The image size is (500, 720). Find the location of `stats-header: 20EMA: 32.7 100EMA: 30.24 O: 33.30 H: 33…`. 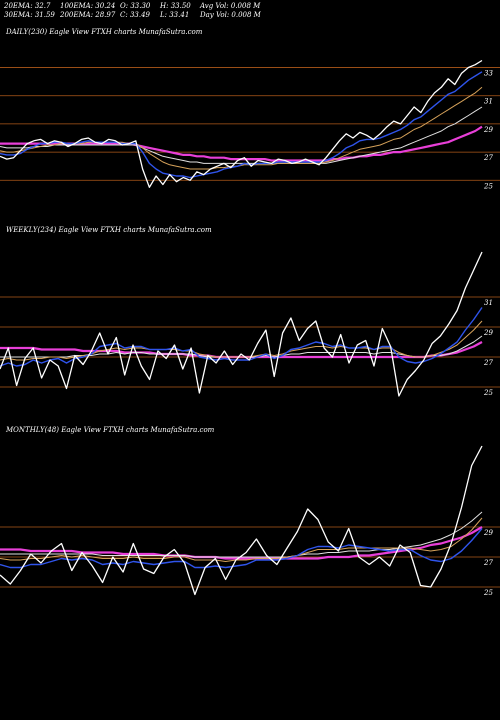

stats-header: 20EMA: 32.7 100EMA: 30.24 O: 33.30 H: 33… is located at coordinates (250, 17).